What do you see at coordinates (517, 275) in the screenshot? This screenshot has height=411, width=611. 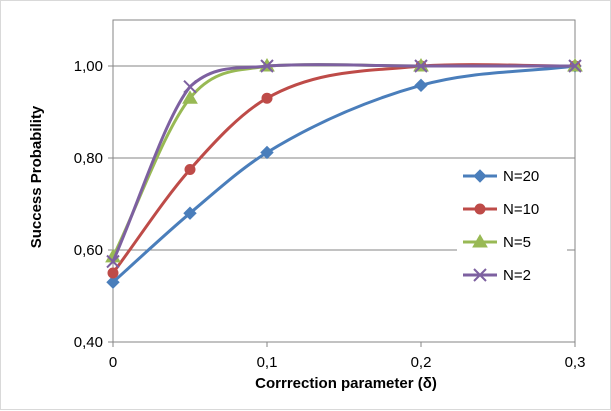 I see `legend-label: N=2` at bounding box center [517, 275].